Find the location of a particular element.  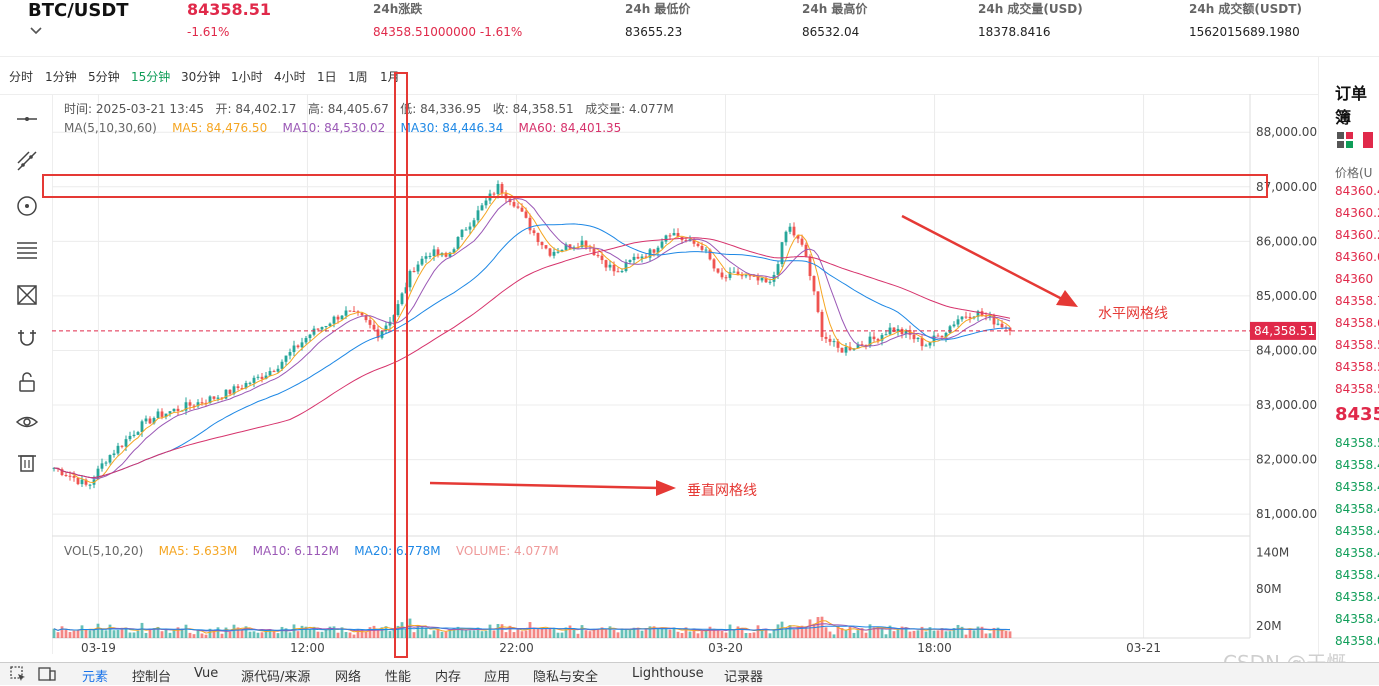

trash-icon is located at coordinates (27, 462).